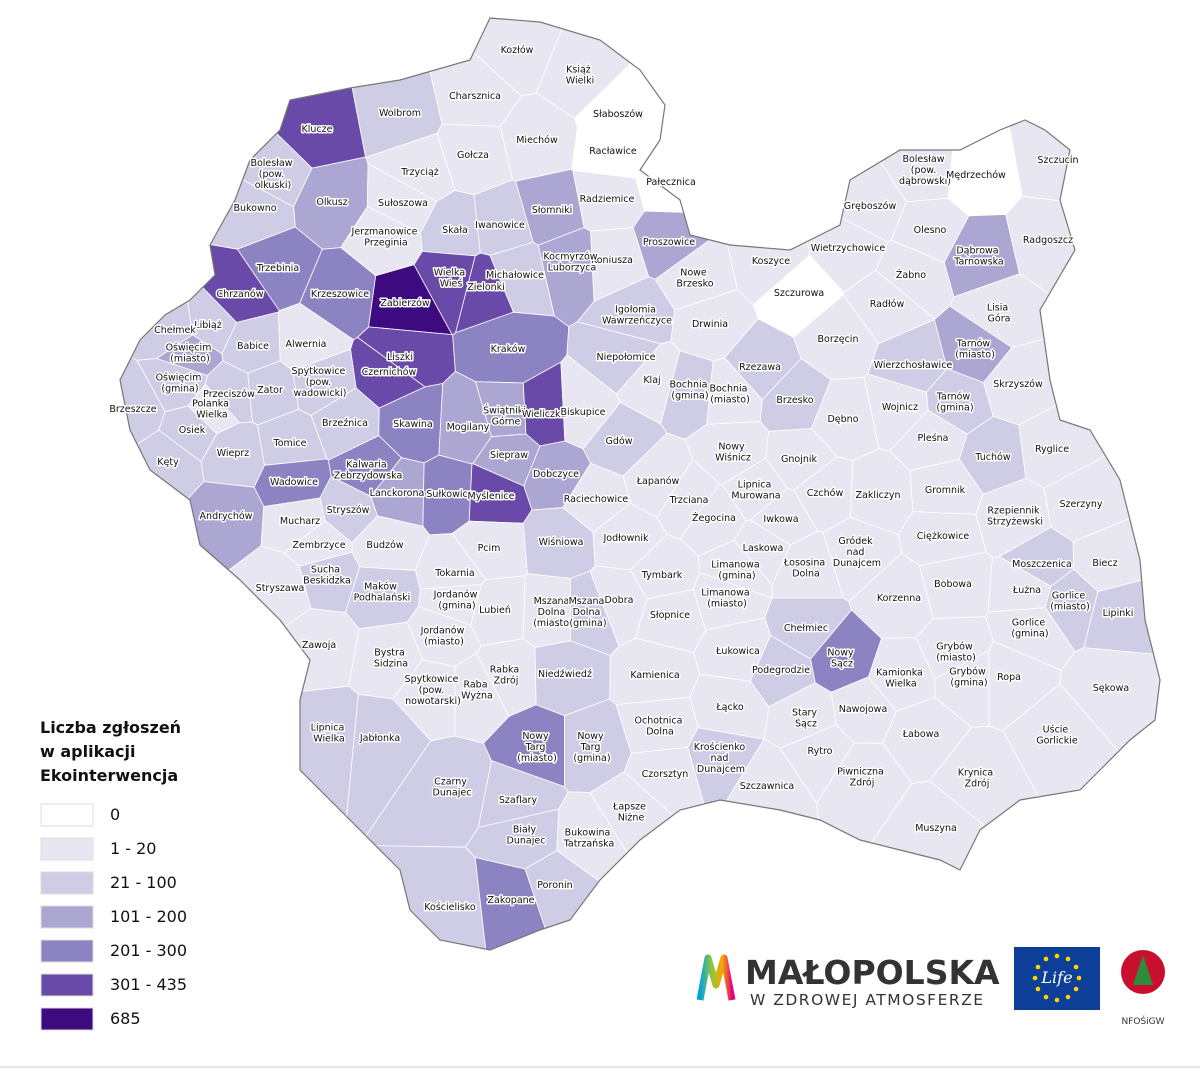 The width and height of the screenshot is (1200, 1072). I want to click on region-label: Igołomia Wawrzeńczyce, so click(637, 316).